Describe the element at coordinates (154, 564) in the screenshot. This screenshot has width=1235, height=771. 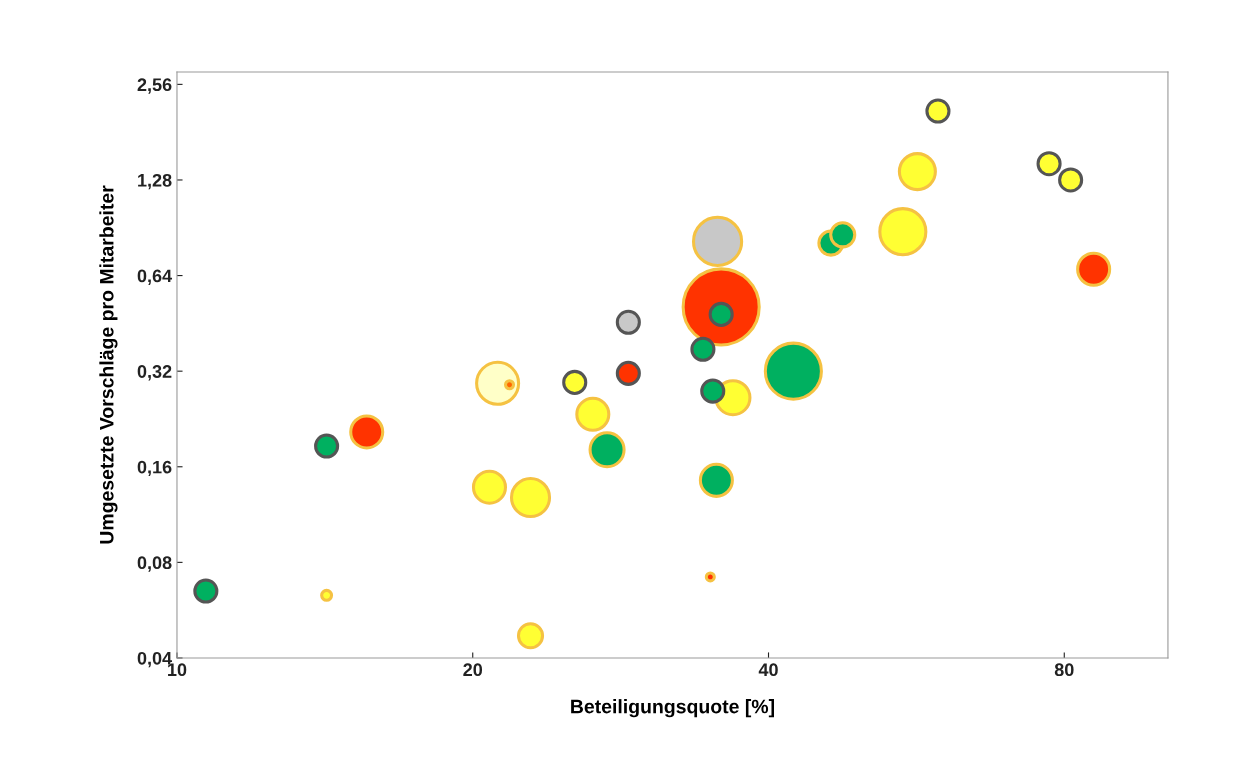
I see `y-tick-label: 0,08` at that location.